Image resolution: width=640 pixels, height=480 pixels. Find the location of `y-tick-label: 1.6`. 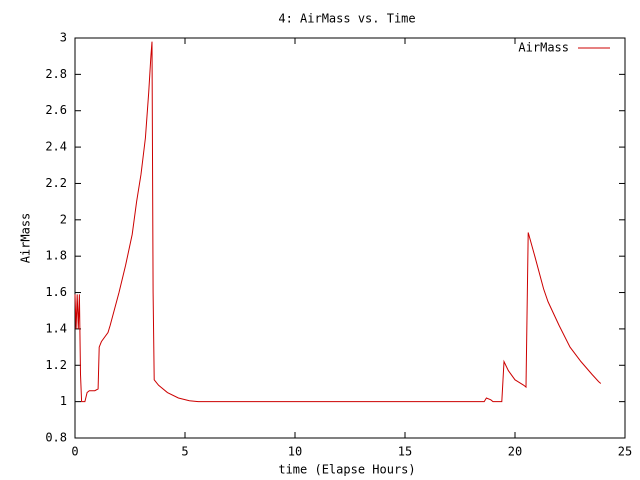

y-tick-label: 1.6 is located at coordinates (56, 292).